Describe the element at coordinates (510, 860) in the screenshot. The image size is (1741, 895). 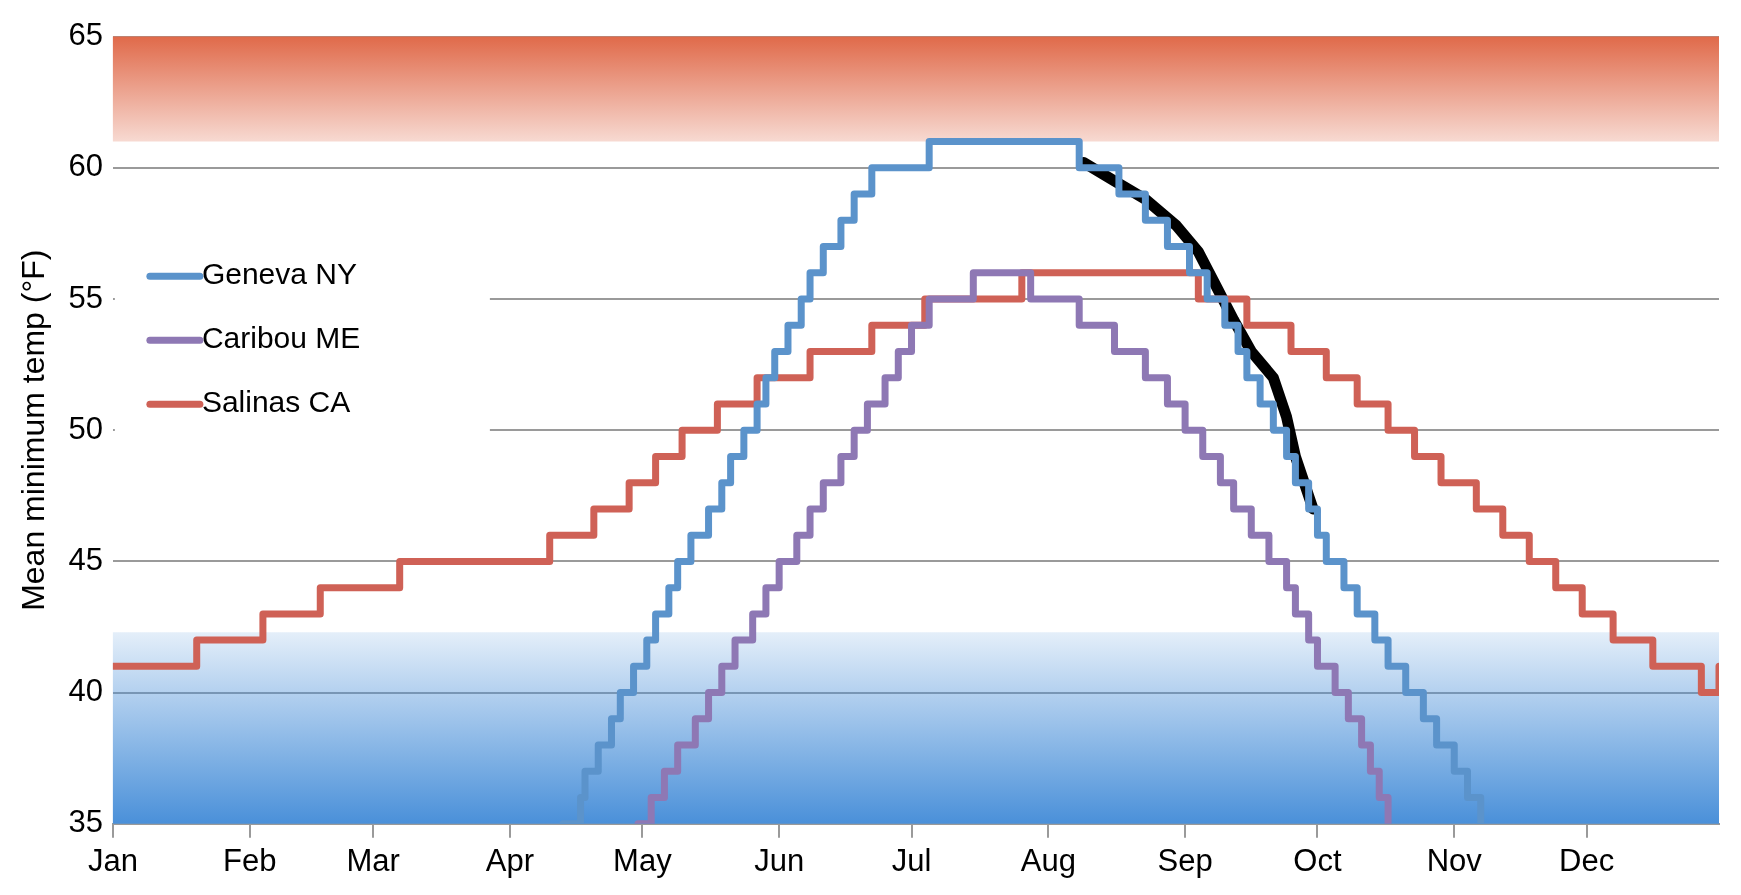
I see `x-tick-label: Apr` at that location.